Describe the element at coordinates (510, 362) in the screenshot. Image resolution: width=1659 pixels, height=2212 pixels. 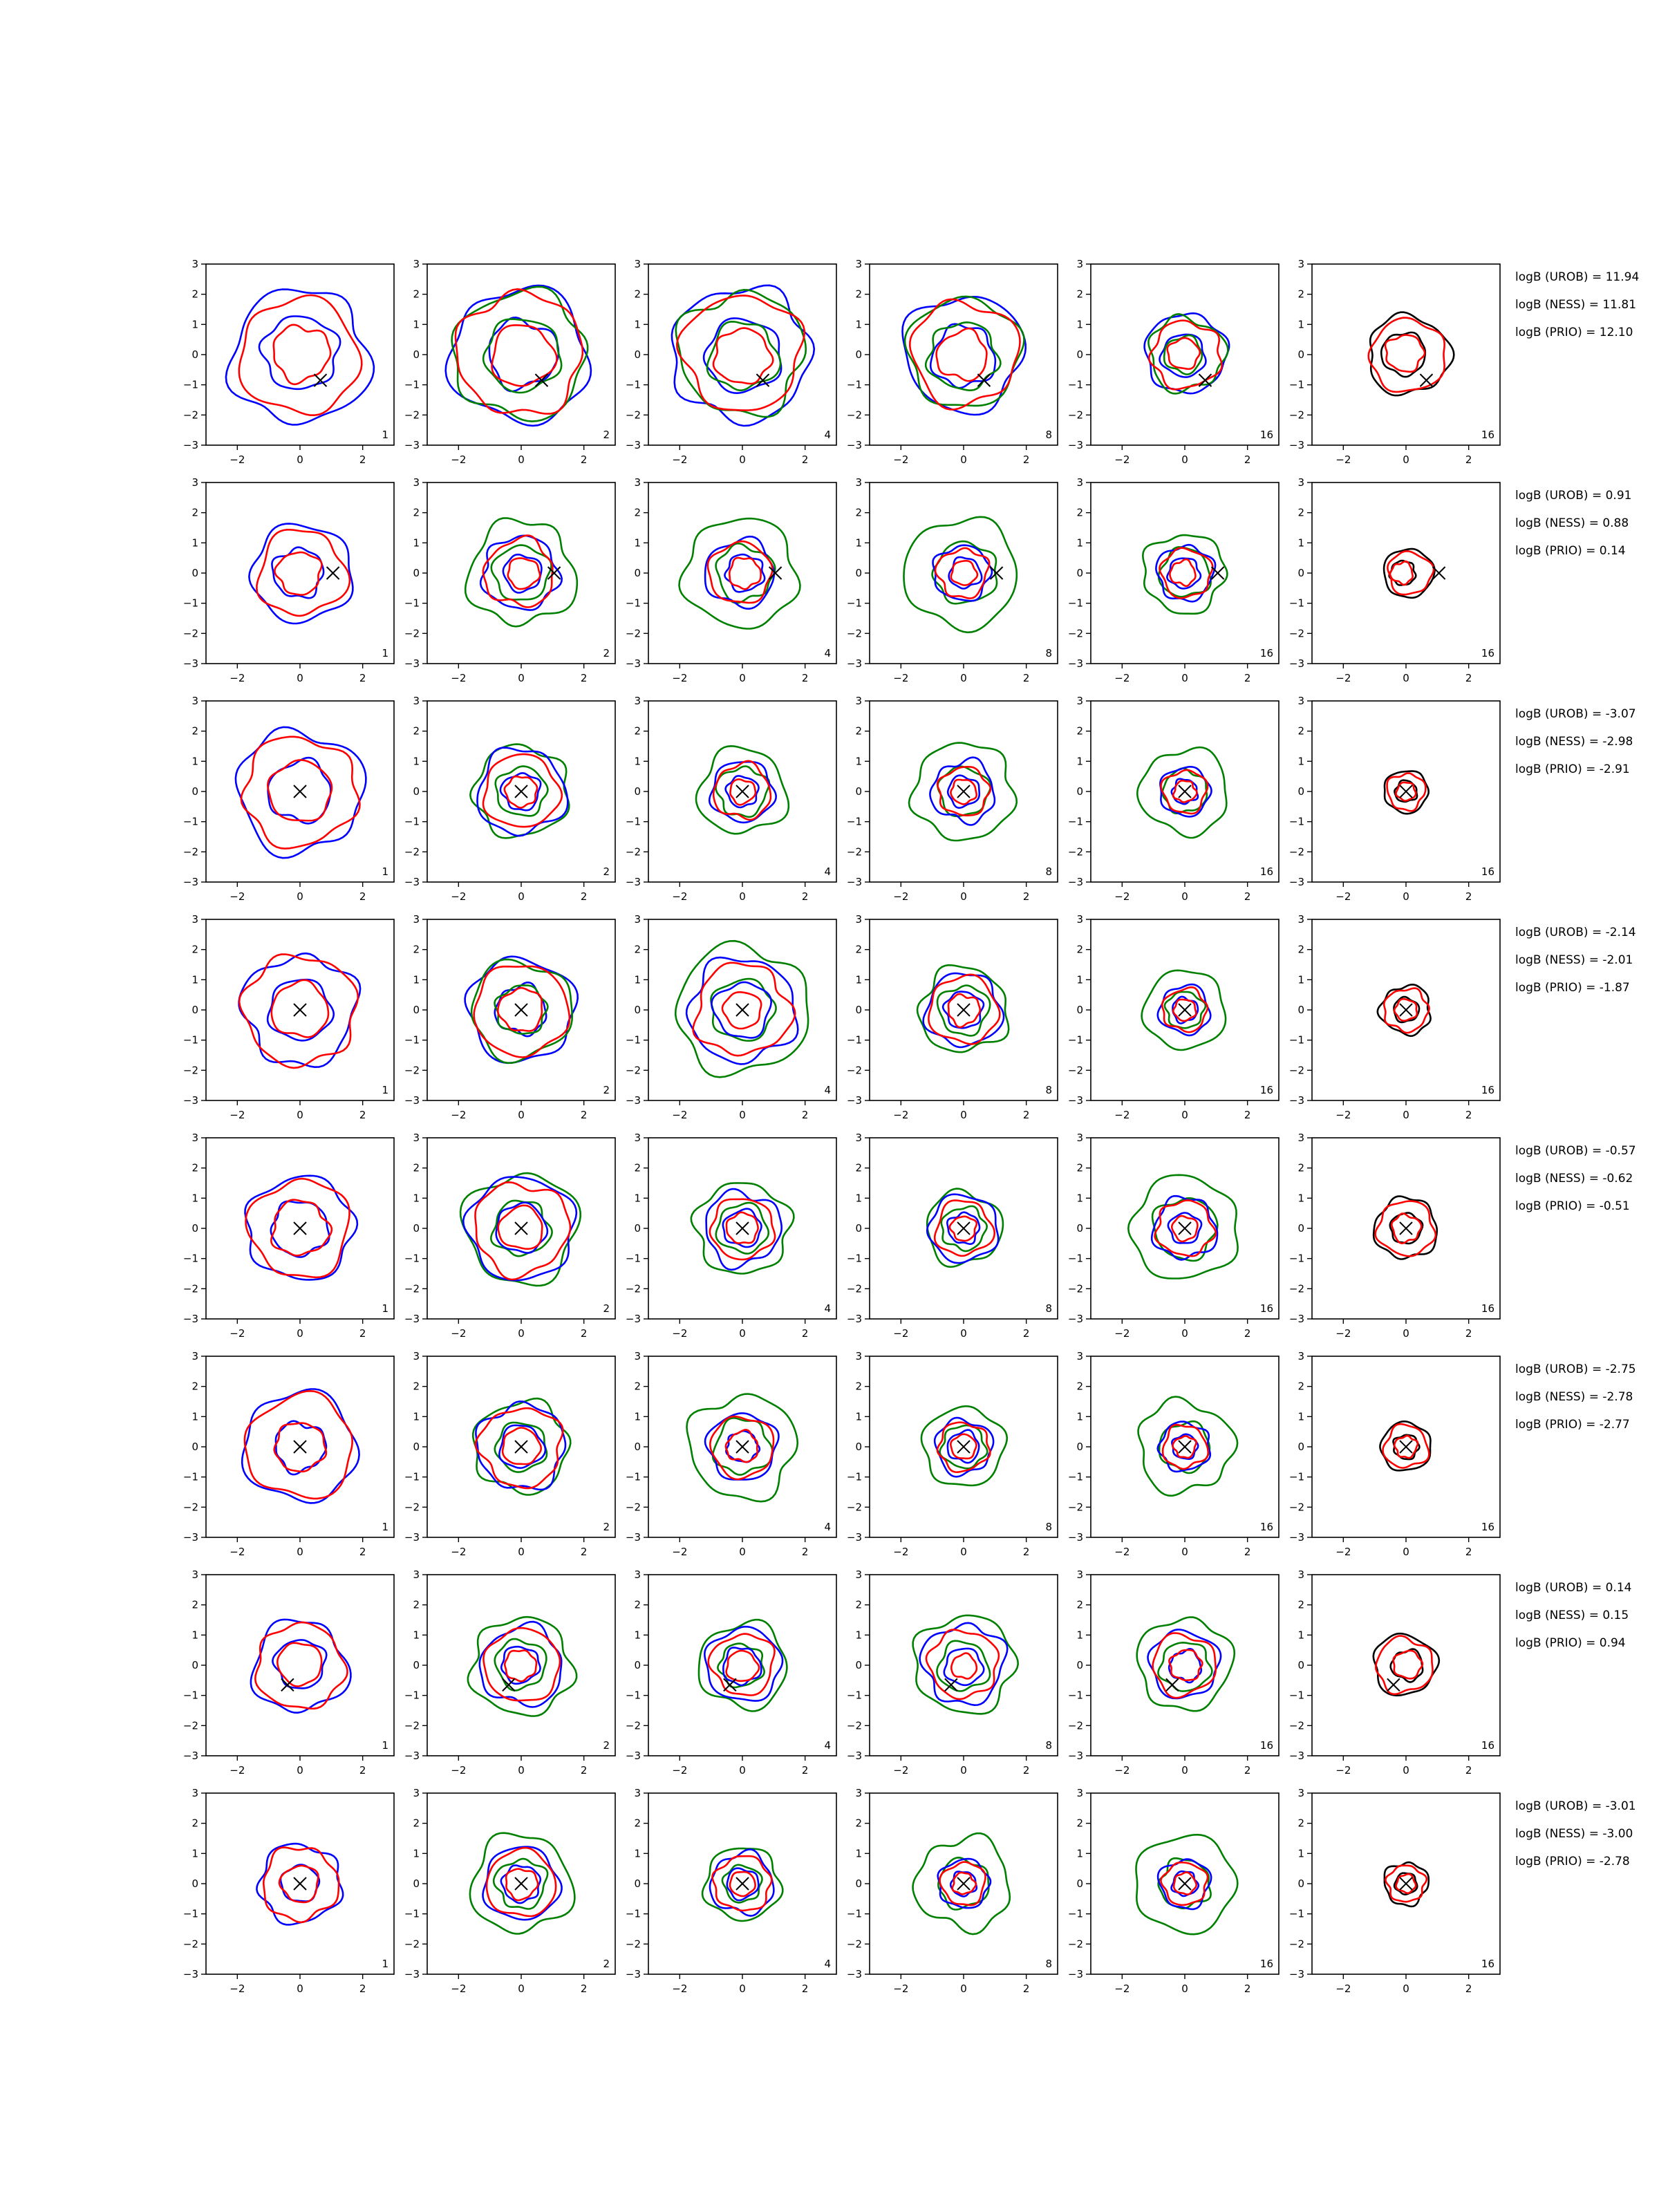
I see `contour-panel: −2 0 2 3 2 1 0 −1 −2 −3 2` at that location.